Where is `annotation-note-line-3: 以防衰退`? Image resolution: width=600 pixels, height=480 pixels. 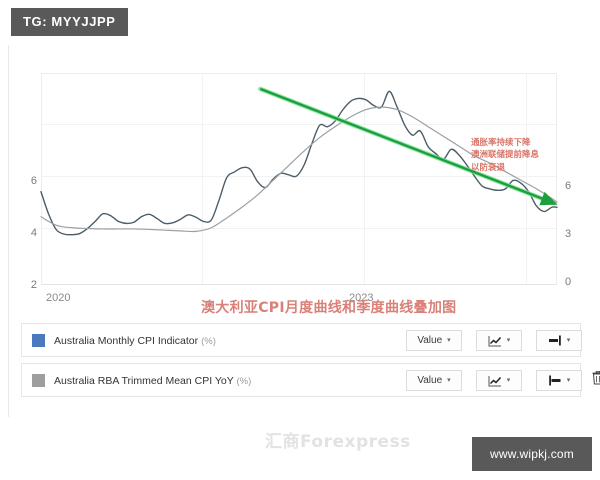
annotation-note-line-3: 以防衰退 is located at coordinates (488, 167).